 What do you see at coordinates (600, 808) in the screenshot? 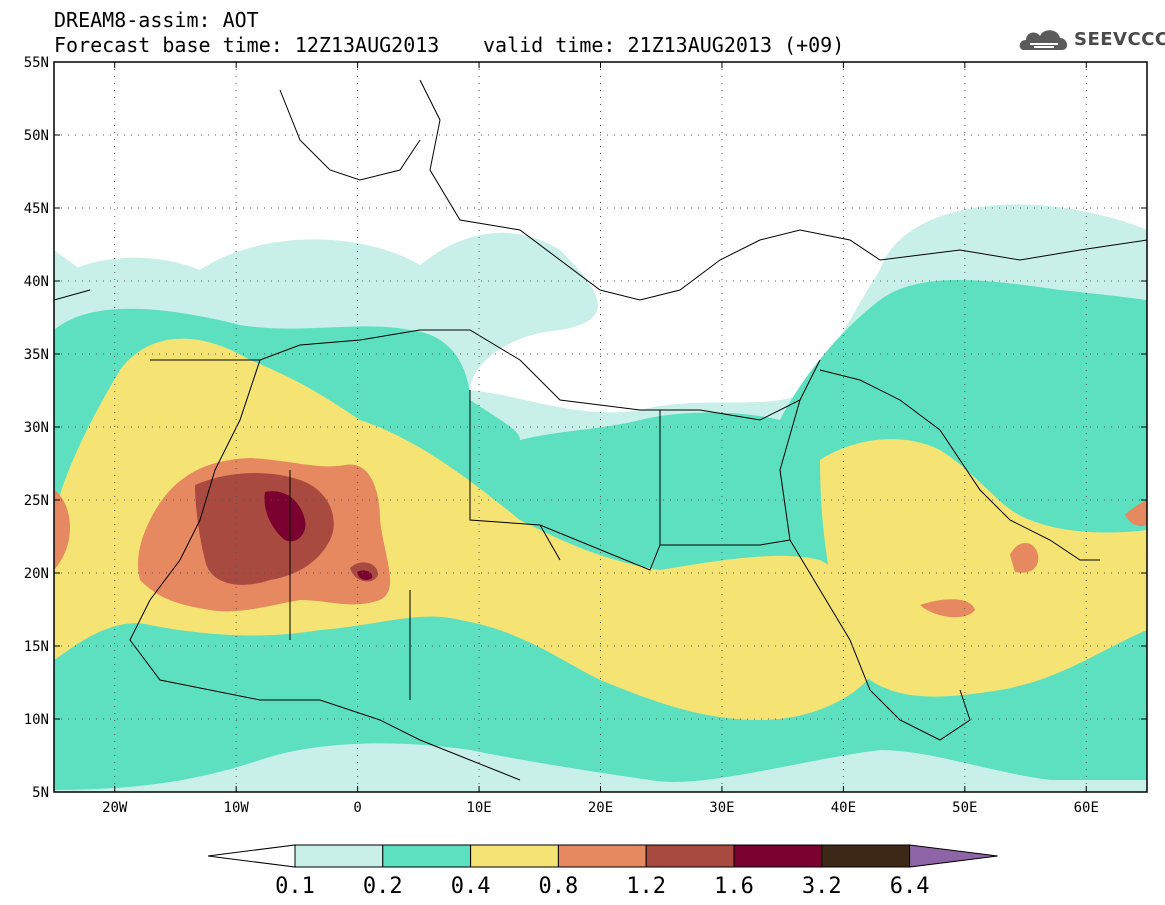
I see `lon-label: 20E` at bounding box center [600, 808].